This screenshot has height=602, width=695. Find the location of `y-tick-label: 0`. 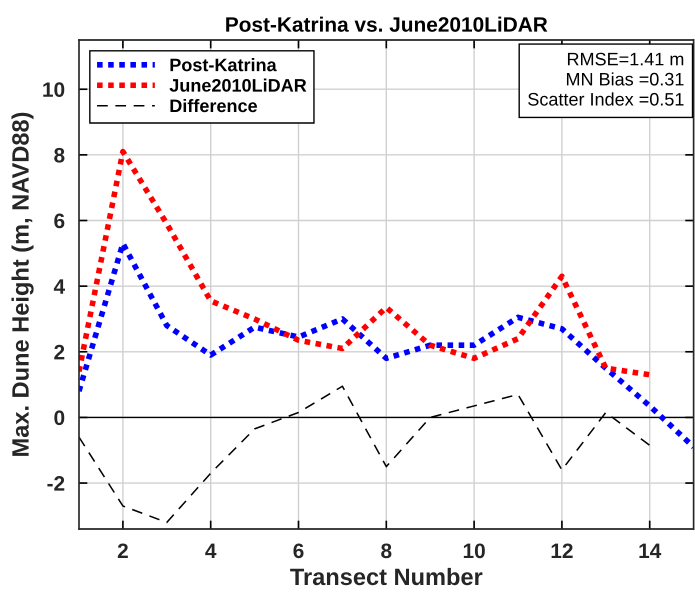

y-tick-label: 0 is located at coordinates (59, 418).